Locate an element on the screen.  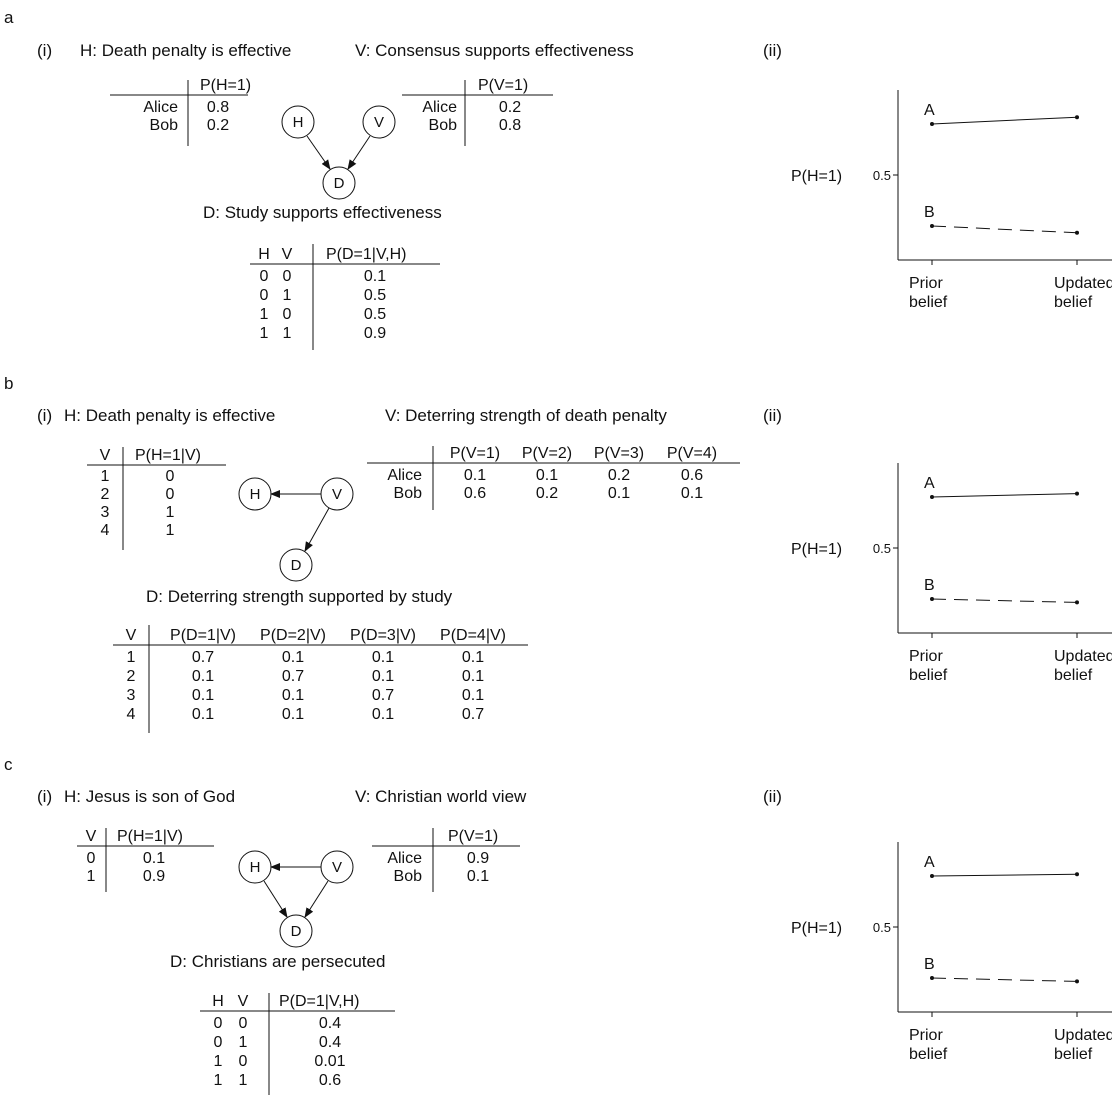
table-cell: 0.01 is located at coordinates (329, 1061).